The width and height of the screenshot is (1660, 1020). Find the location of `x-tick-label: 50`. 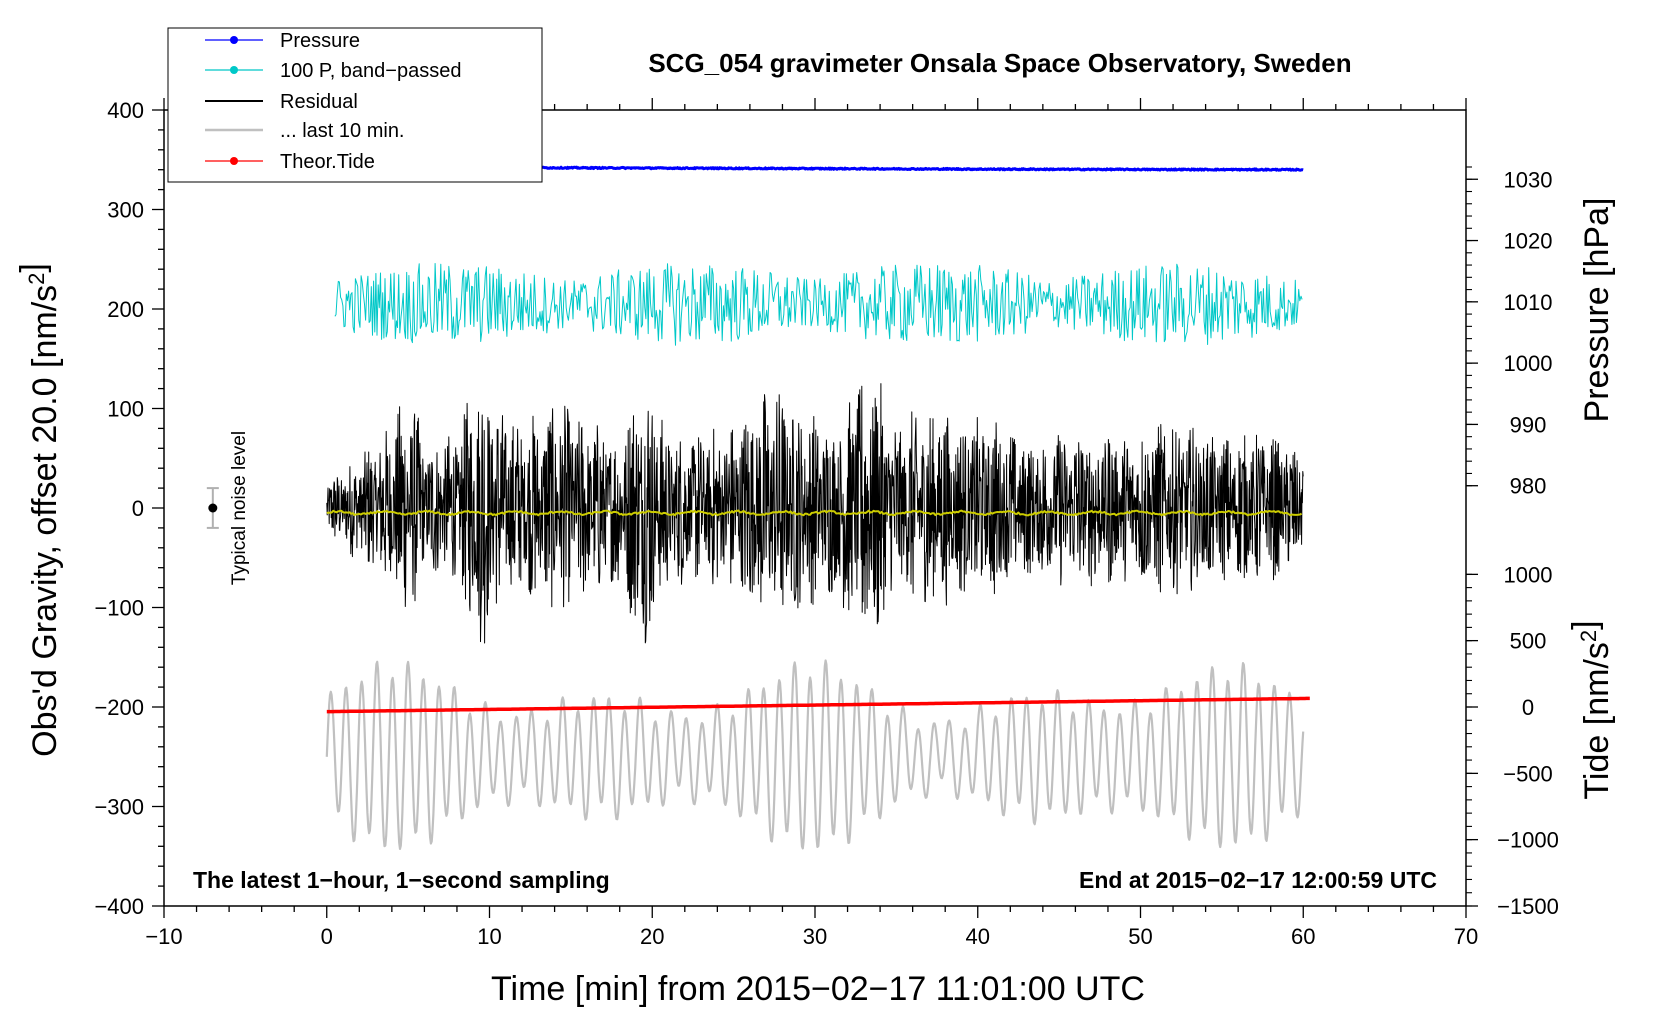

x-tick-label: 50 is located at coordinates (1140, 936).